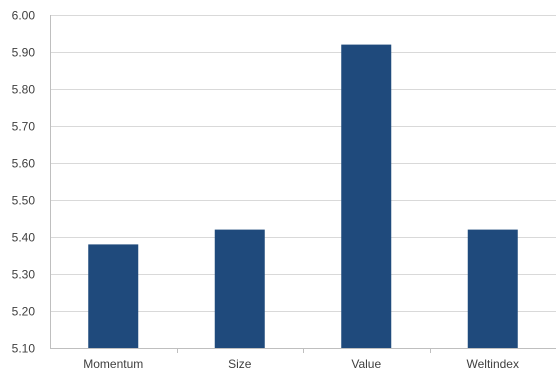 The image size is (556, 379). Describe the element at coordinates (113, 364) in the screenshot. I see `x-tick-label: Momentum` at that location.